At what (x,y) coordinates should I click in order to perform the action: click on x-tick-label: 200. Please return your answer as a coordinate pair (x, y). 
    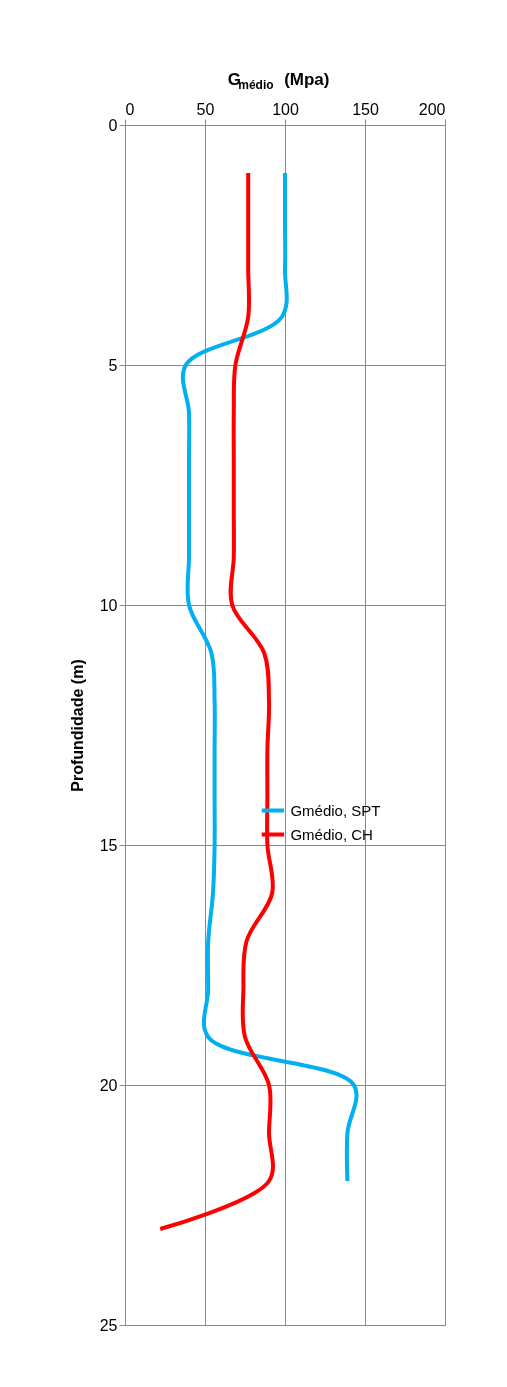
    Looking at the image, I should click on (432, 109).